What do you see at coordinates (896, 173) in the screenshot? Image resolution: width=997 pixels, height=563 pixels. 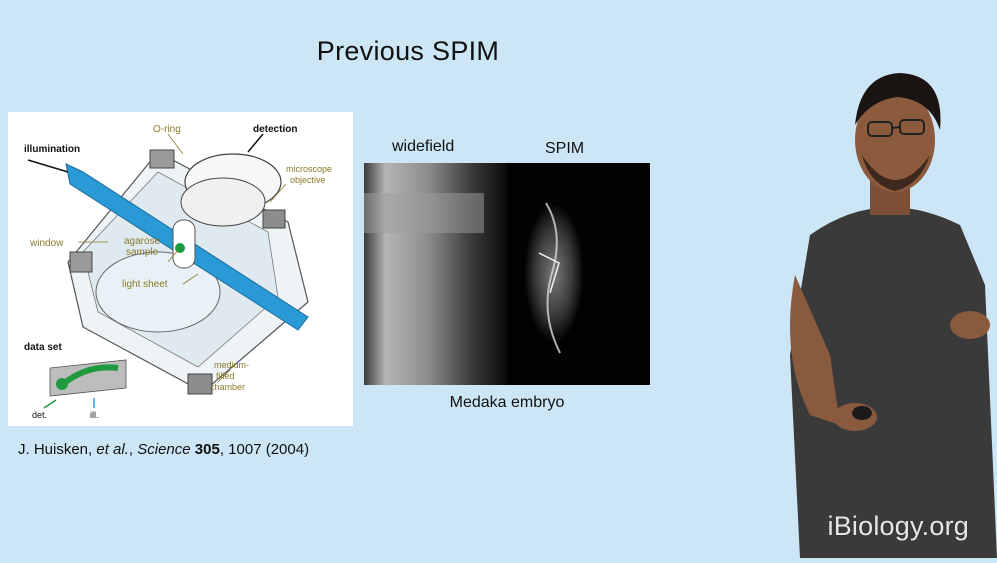 I see `presenter-beard` at bounding box center [896, 173].